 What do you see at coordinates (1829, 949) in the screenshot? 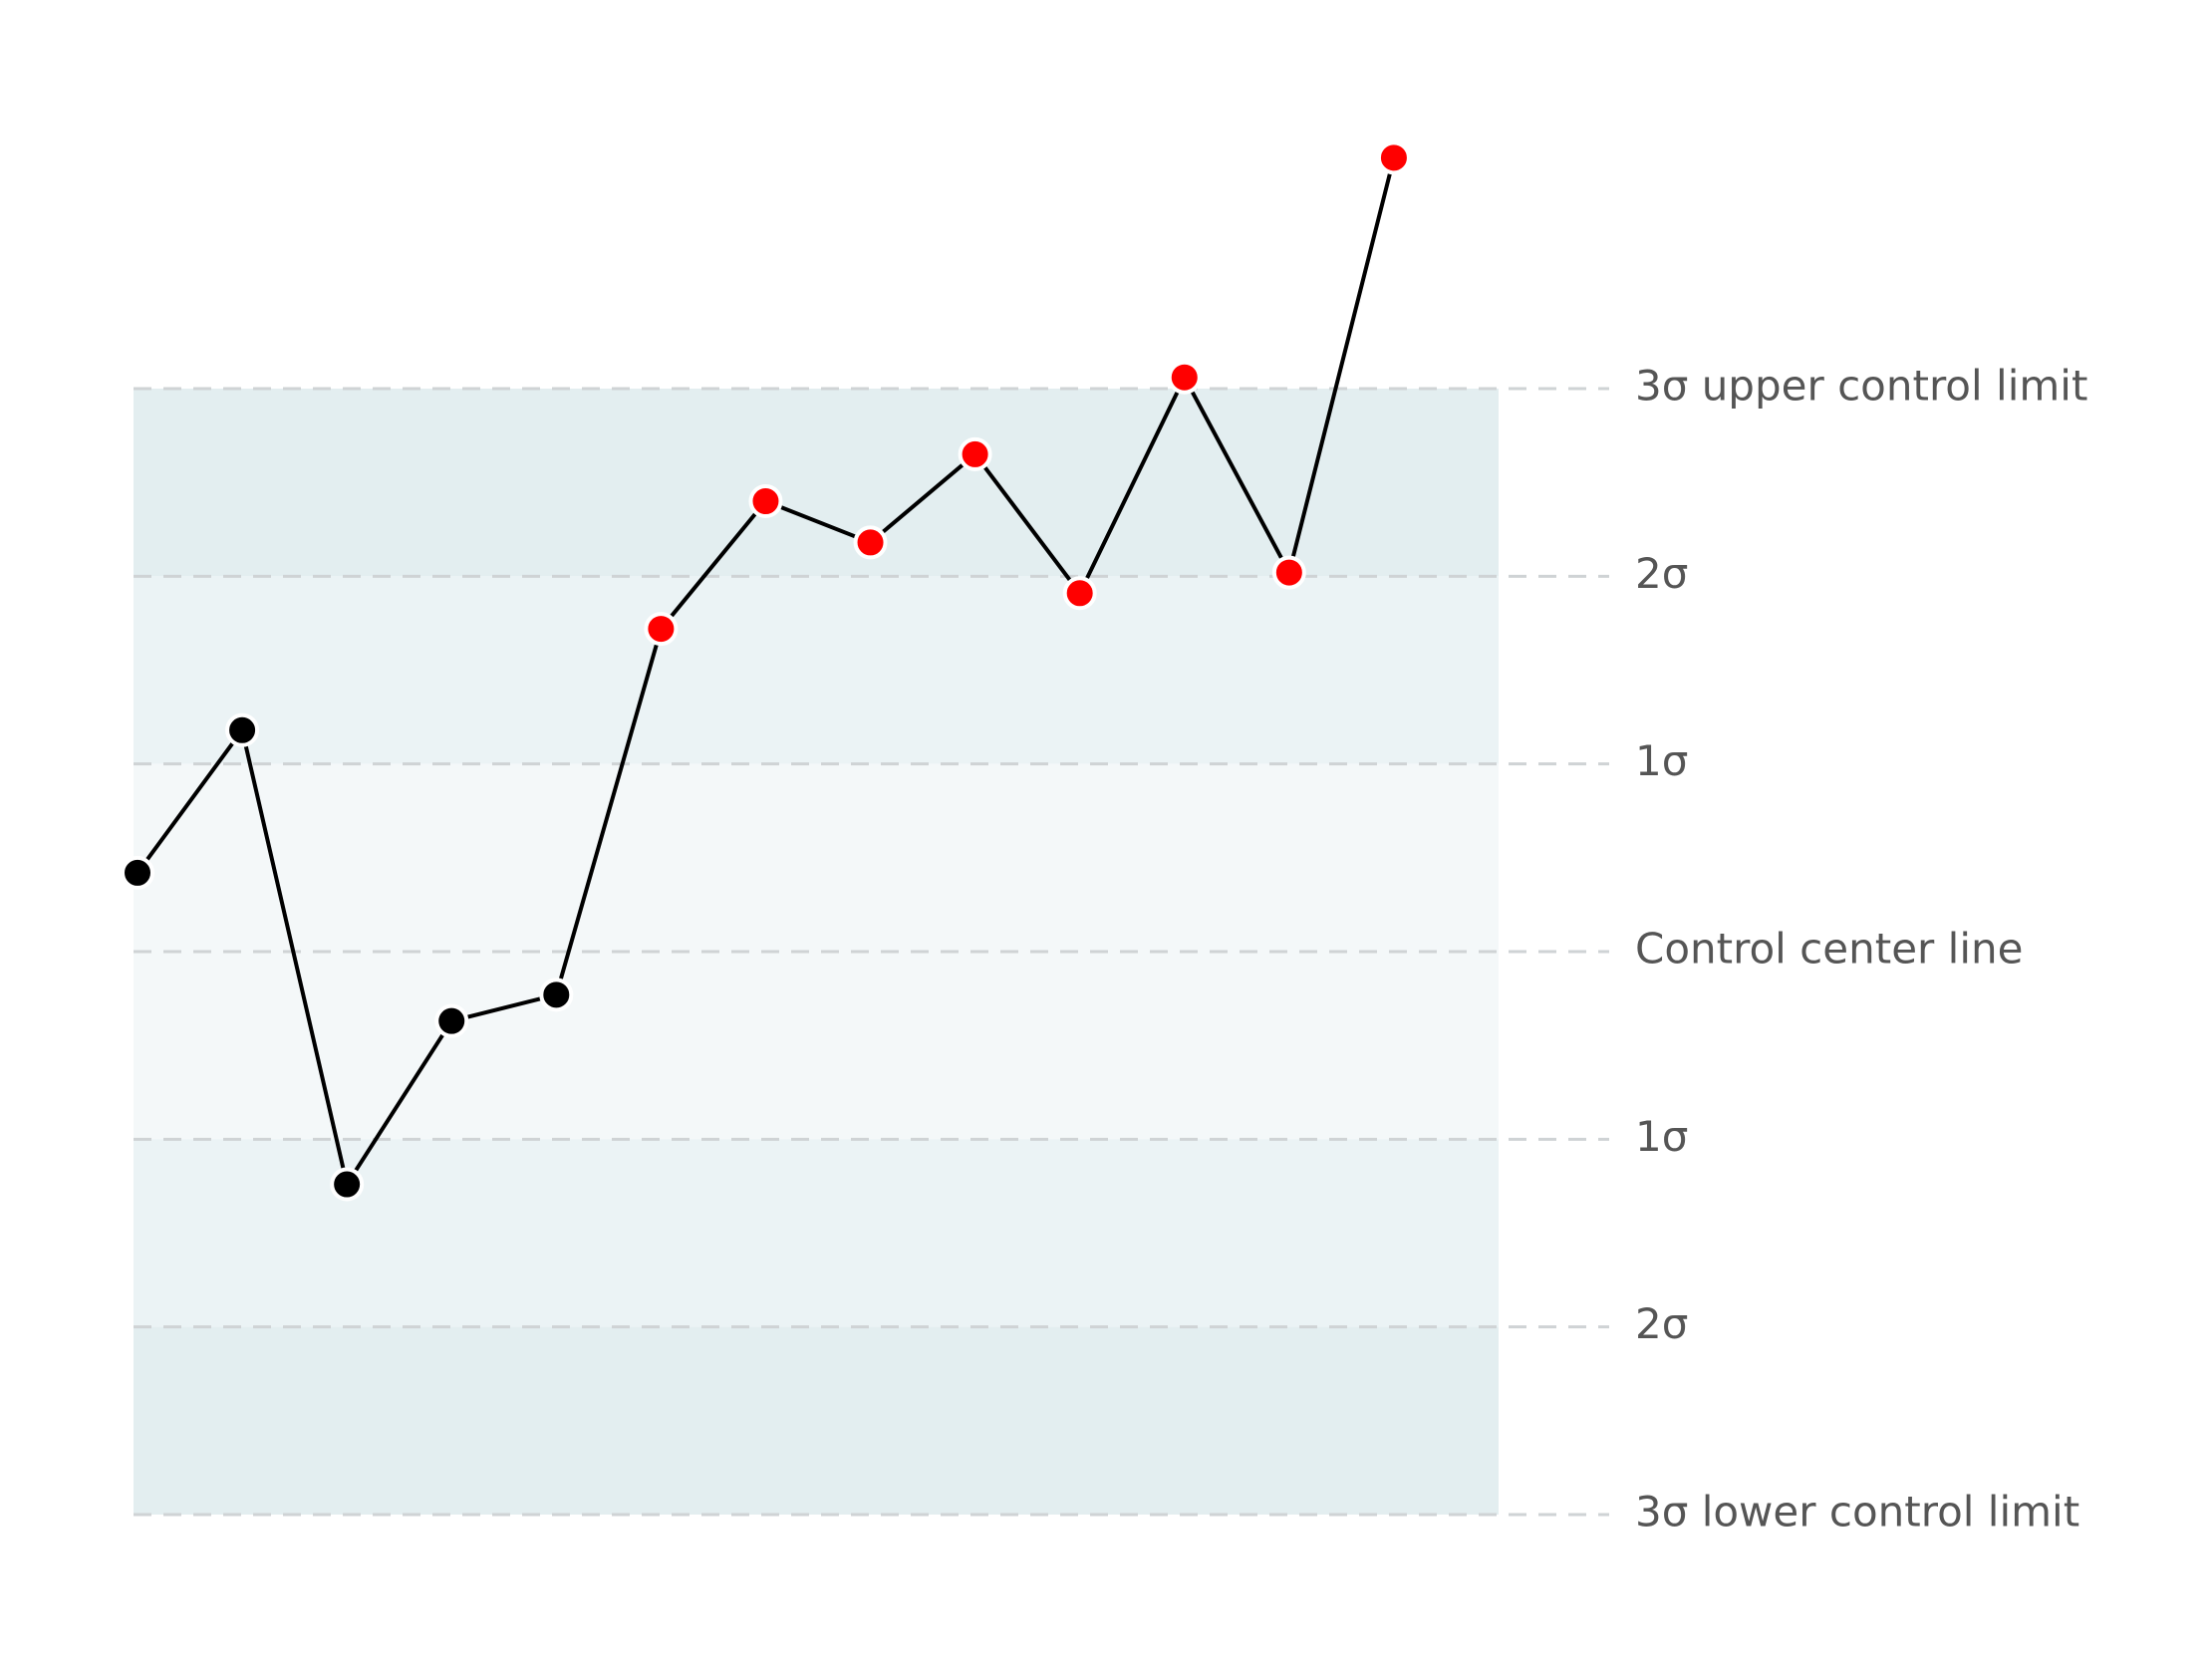
I see `y-tick-label: Control center line` at bounding box center [1829, 949].